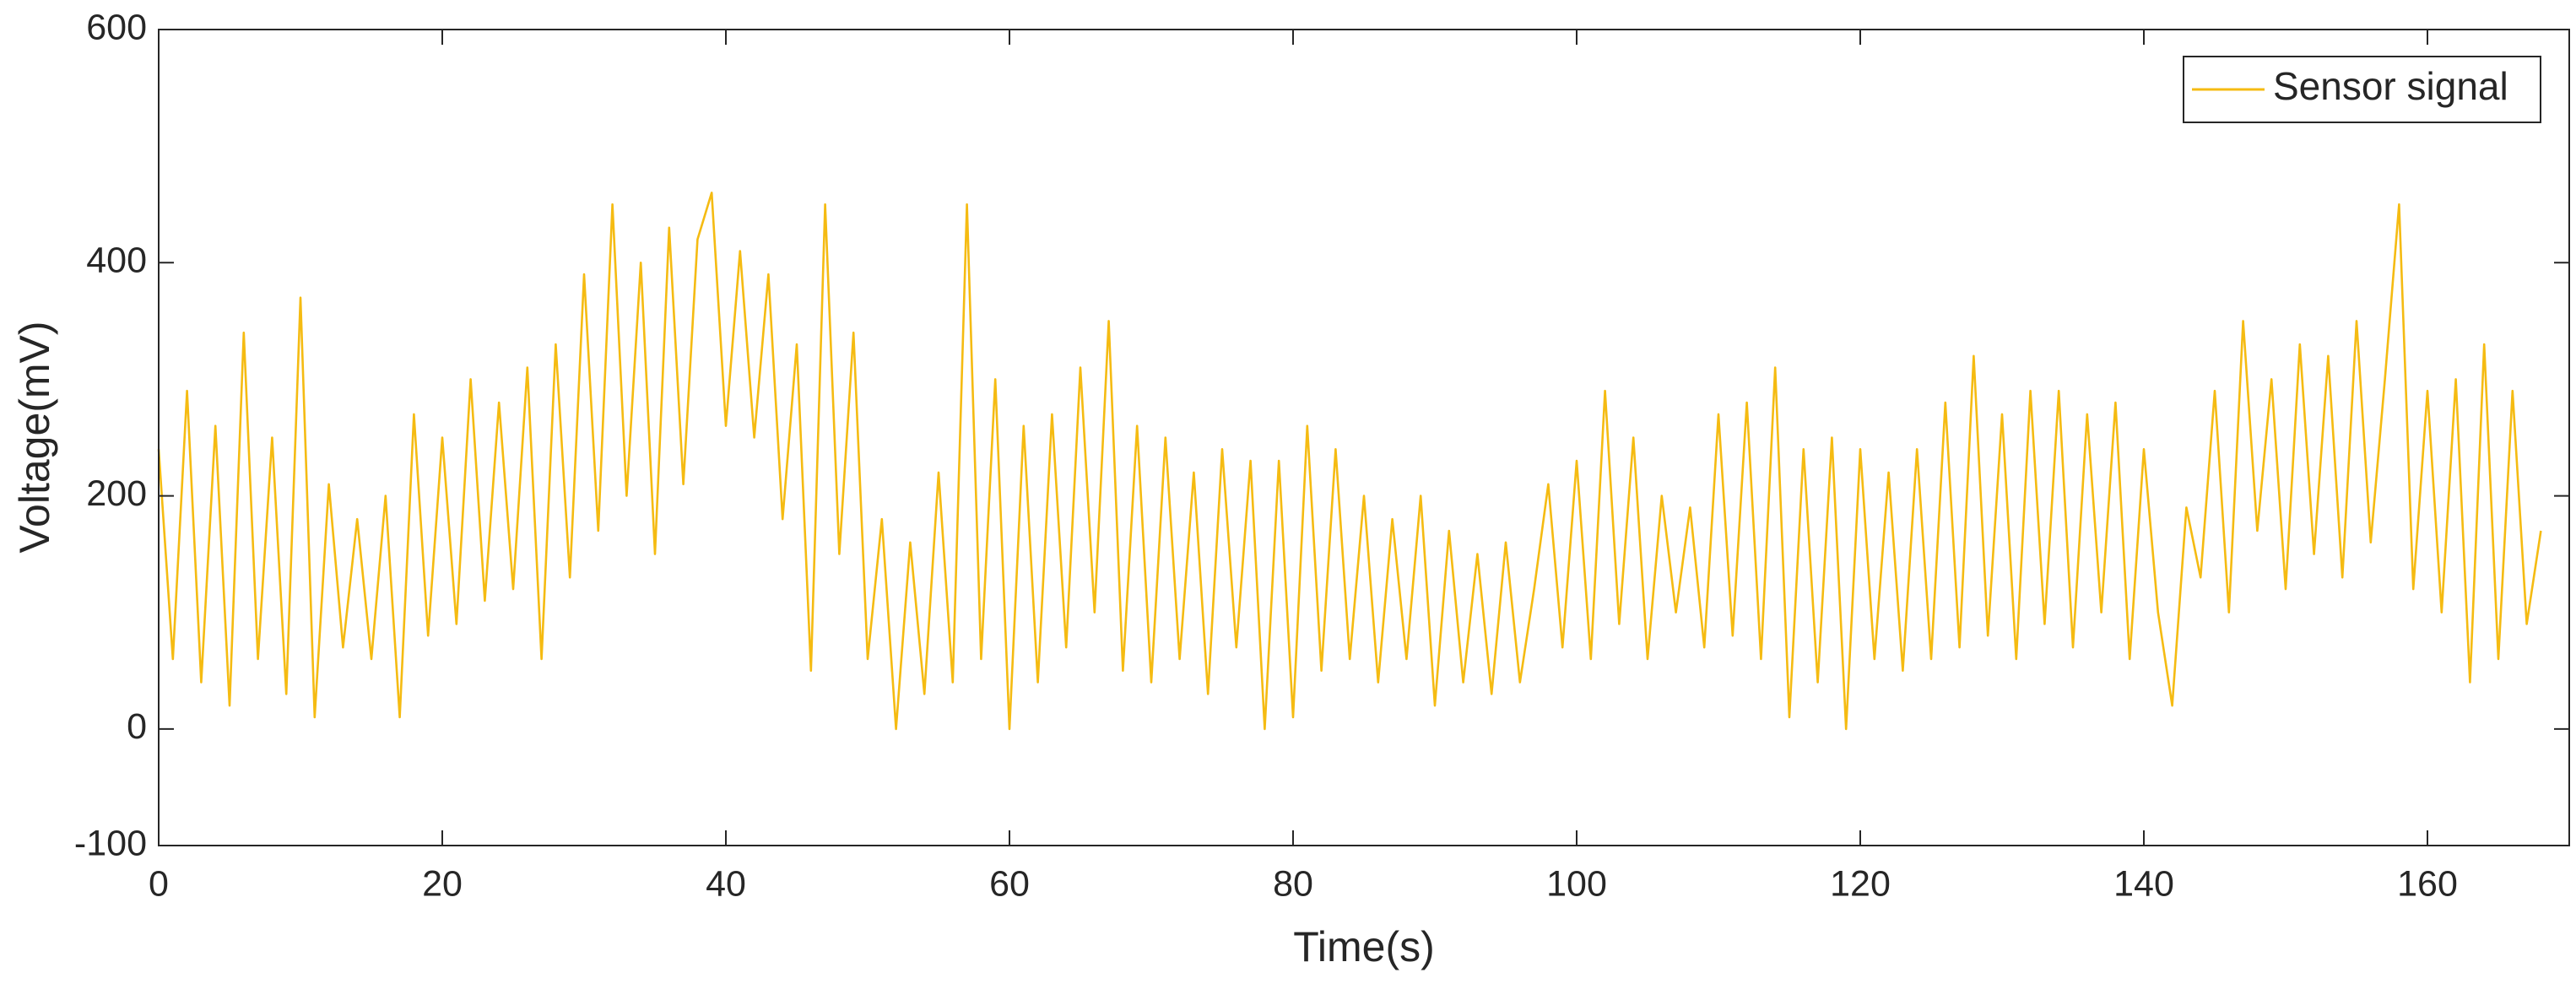 The width and height of the screenshot is (2576, 989). What do you see at coordinates (159, 883) in the screenshot?
I see `x-tick-label: 0` at bounding box center [159, 883].